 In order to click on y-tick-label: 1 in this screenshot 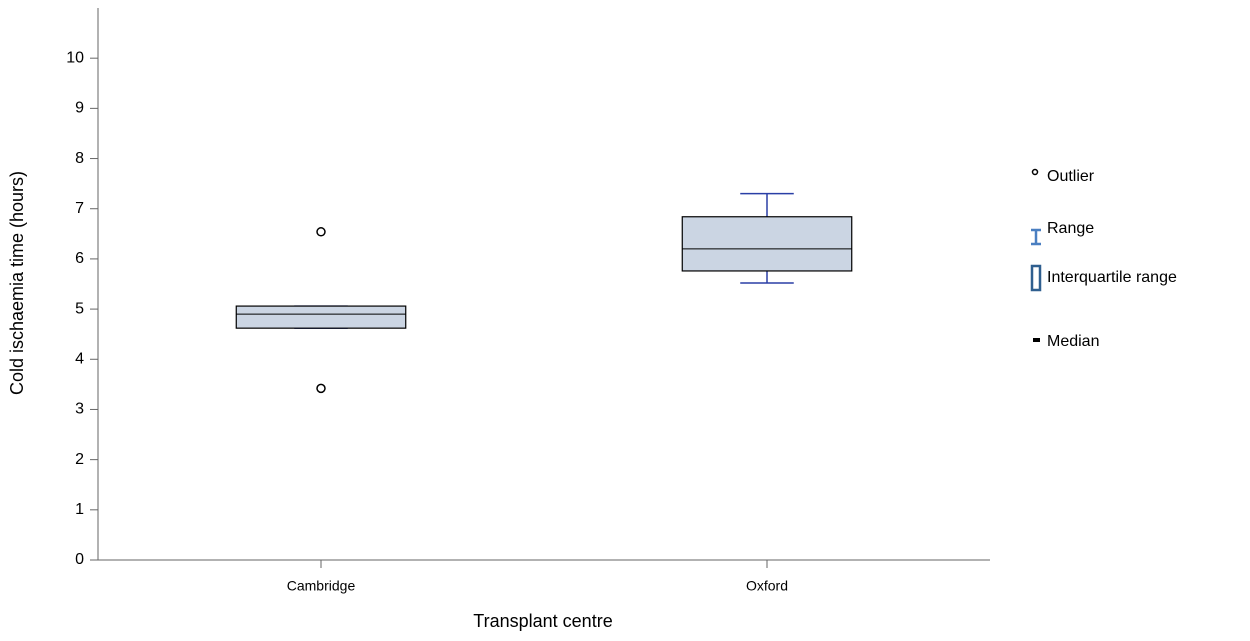, I will do `click(79, 509)`.